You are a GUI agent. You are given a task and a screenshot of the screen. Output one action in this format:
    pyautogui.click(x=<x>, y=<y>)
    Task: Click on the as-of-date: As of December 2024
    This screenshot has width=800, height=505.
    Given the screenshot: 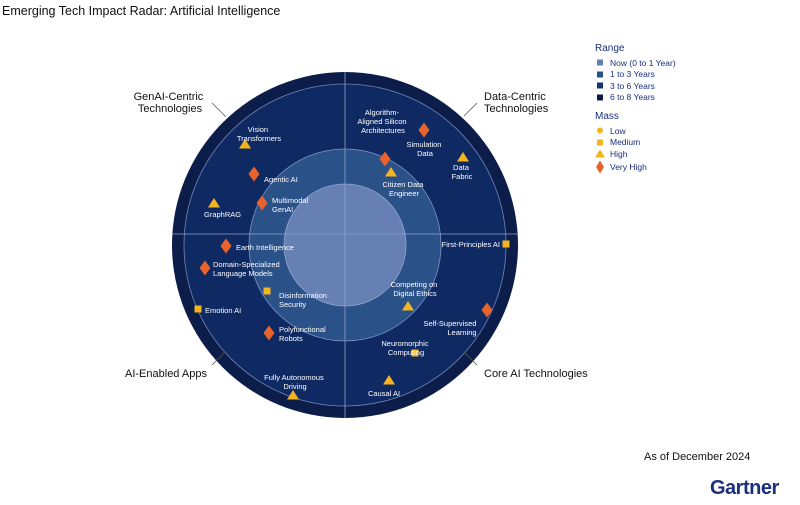 What is the action you would take?
    pyautogui.click(x=697, y=457)
    